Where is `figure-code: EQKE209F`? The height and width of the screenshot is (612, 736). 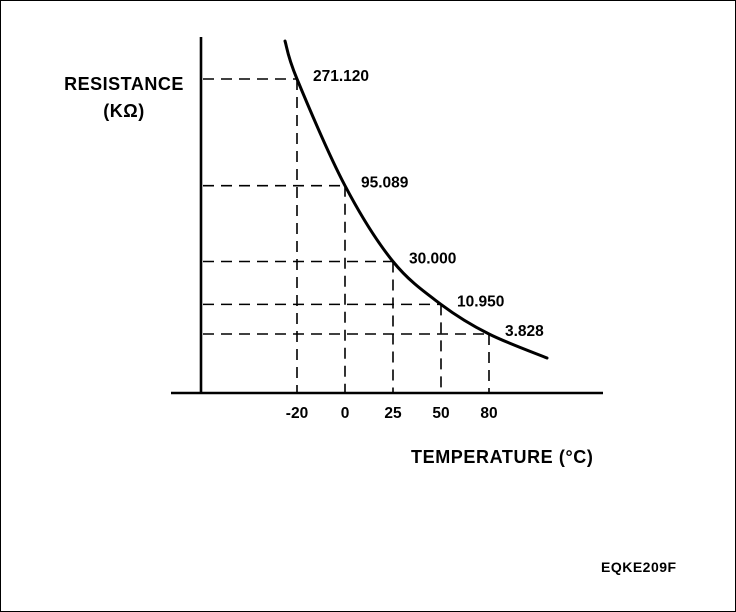 figure-code: EQKE209F is located at coordinates (639, 567).